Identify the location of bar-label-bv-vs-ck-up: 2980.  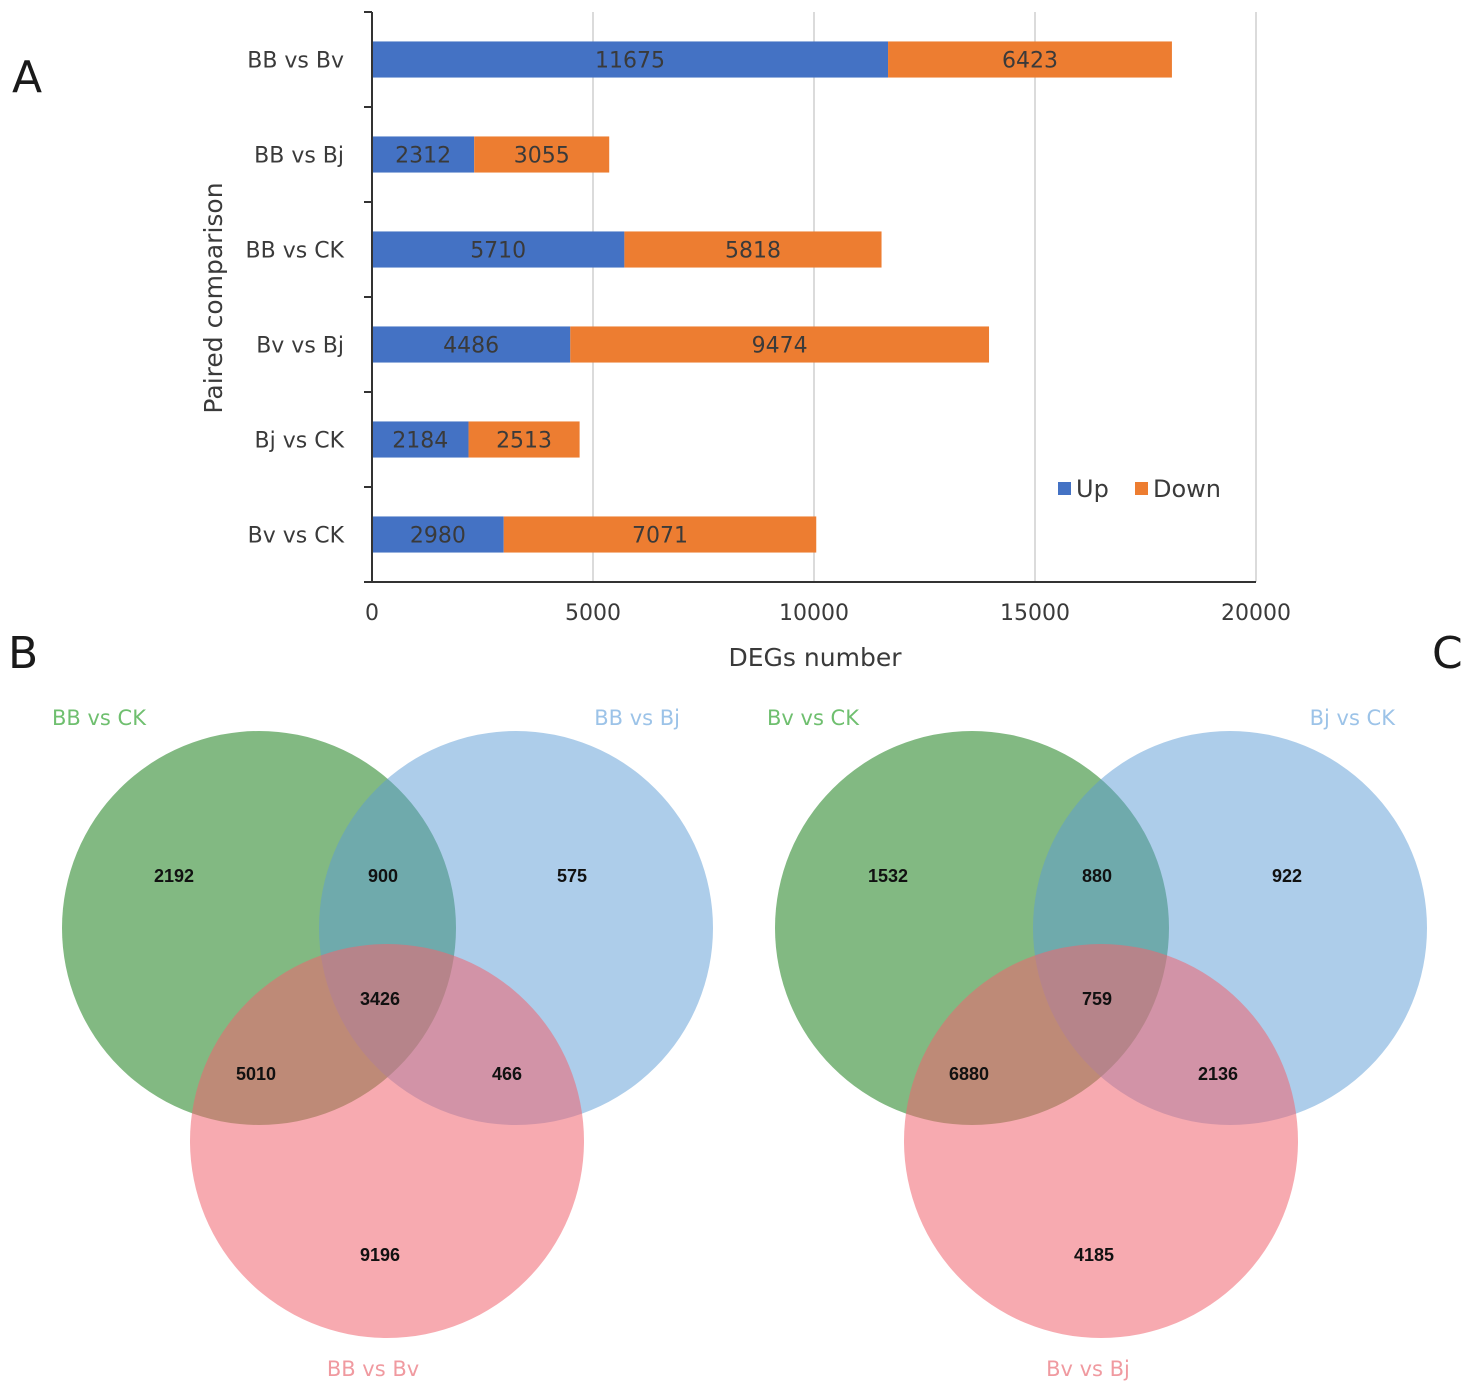
(438, 536).